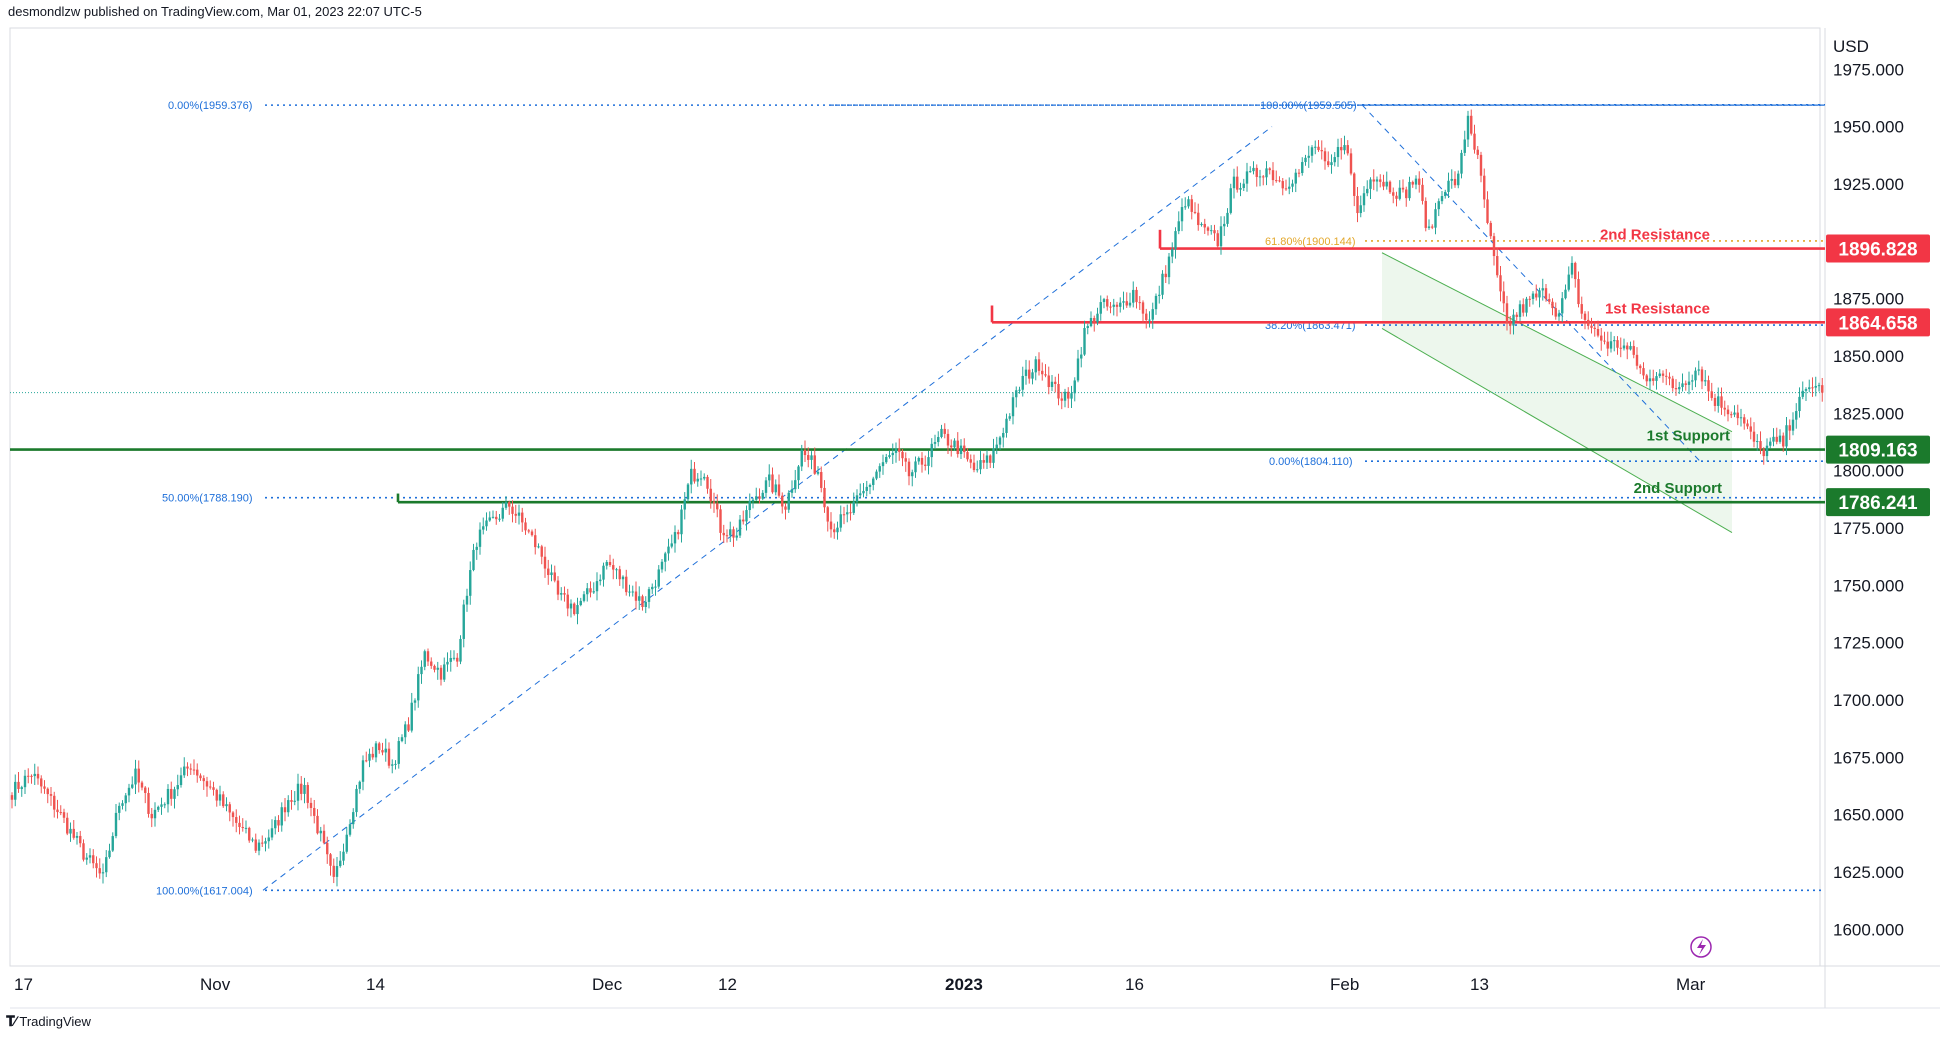 The height and width of the screenshot is (1038, 1940). What do you see at coordinates (1701, 947) in the screenshot?
I see `lightning-icon` at bounding box center [1701, 947].